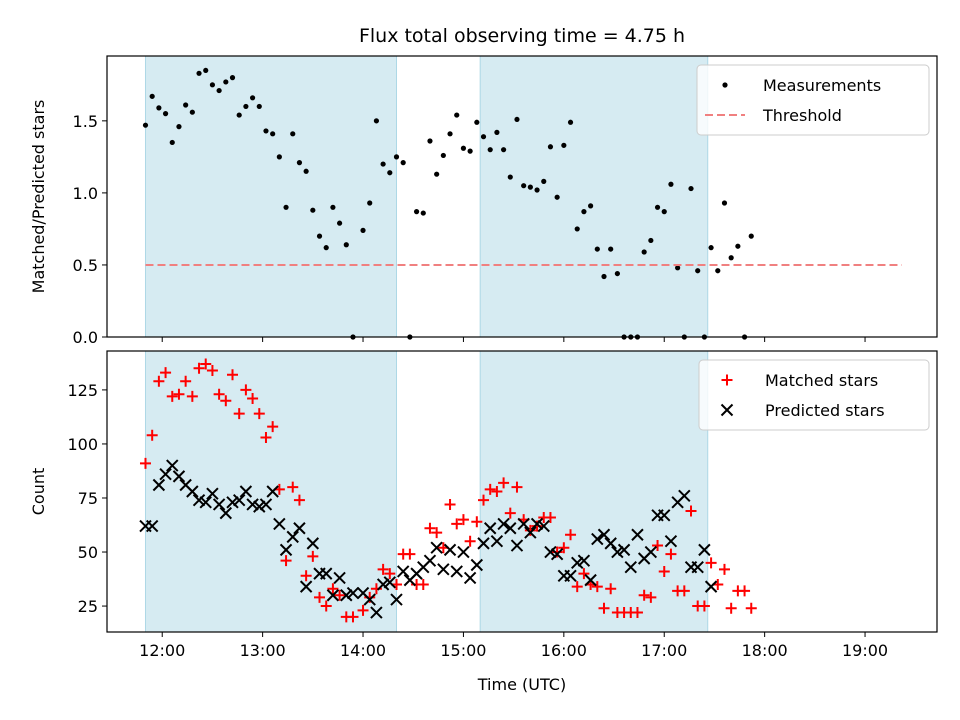 The width and height of the screenshot is (960, 720). What do you see at coordinates (38, 197) in the screenshot?
I see `y-axis-label: Matched/Predicted stars` at bounding box center [38, 197].